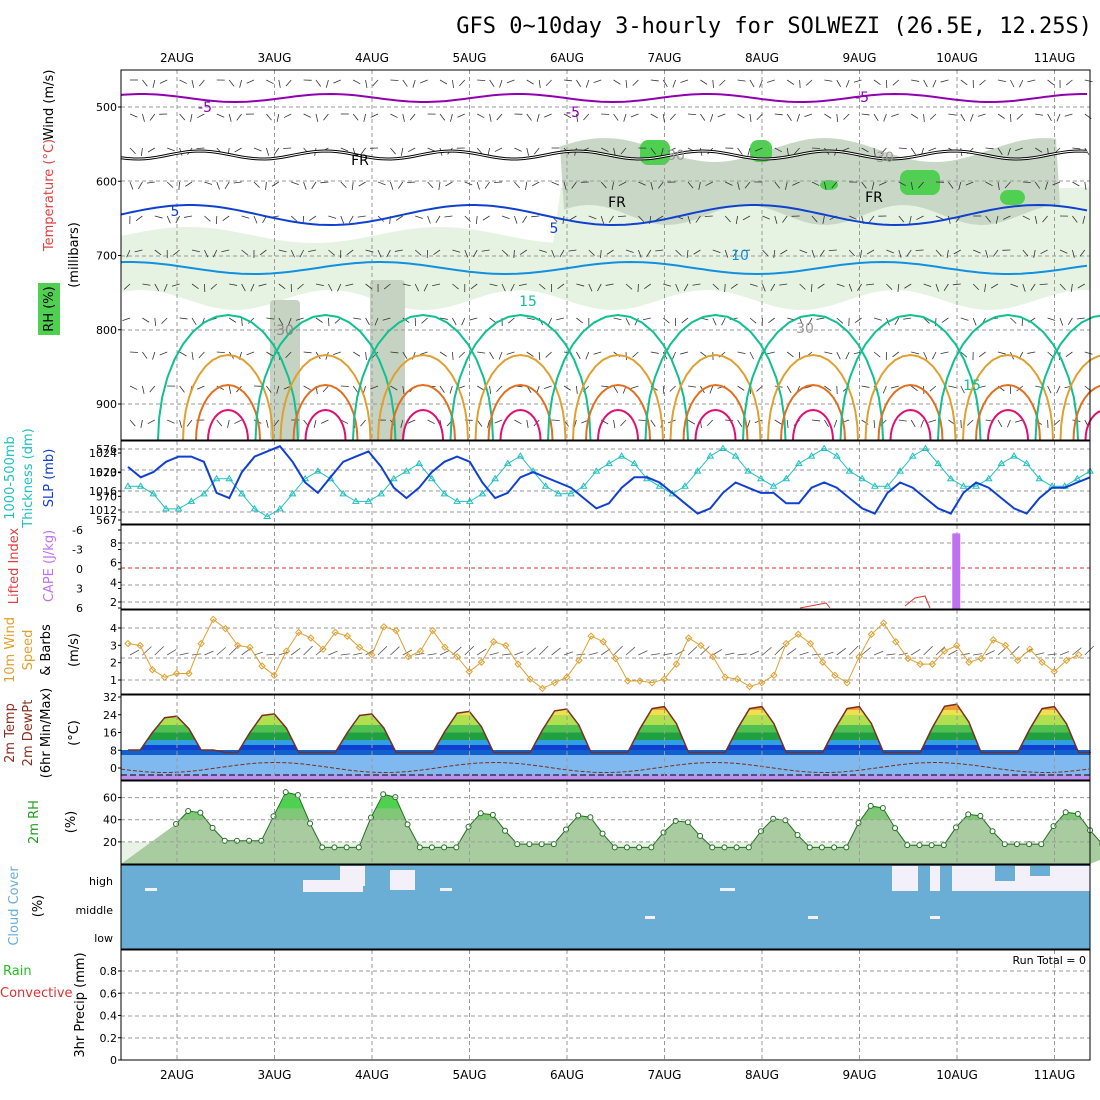 Image resolution: width=1100 pixels, height=1100 pixels. What do you see at coordinates (103, 491) in the screenshot?
I see `axis-tick-label: 1016` at bounding box center [103, 491].